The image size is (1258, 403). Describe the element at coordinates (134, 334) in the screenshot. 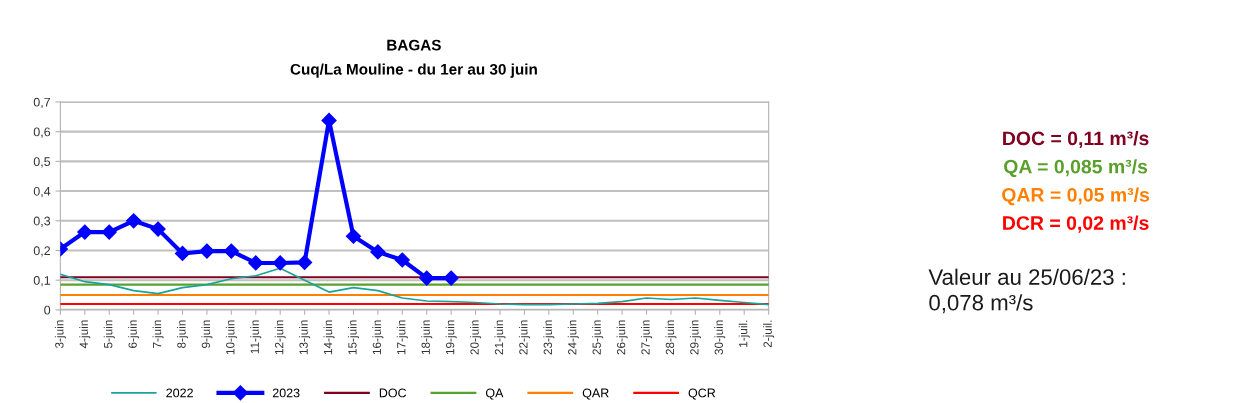

I see `x-tick-label: 6-juin` at that location.